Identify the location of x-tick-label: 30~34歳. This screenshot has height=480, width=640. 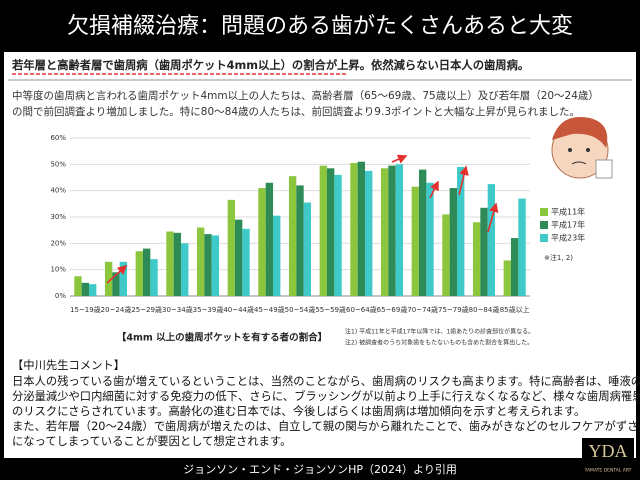
(177, 309).